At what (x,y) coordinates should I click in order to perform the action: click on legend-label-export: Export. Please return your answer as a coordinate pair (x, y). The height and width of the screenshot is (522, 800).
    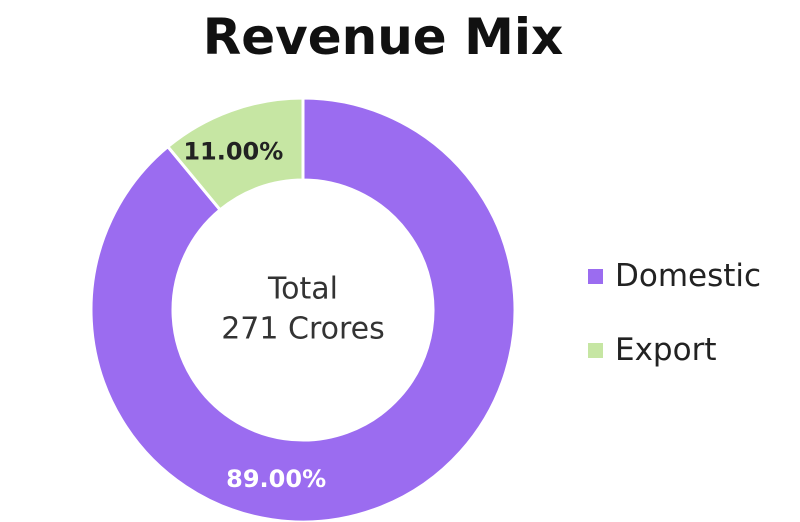
    Looking at the image, I should click on (666, 350).